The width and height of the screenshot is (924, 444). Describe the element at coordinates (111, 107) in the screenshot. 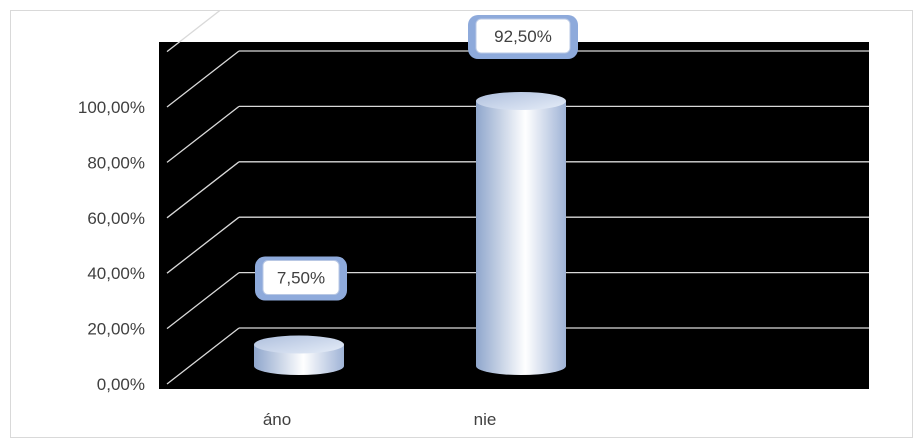

I see `y-tick-label: 100,00%` at that location.